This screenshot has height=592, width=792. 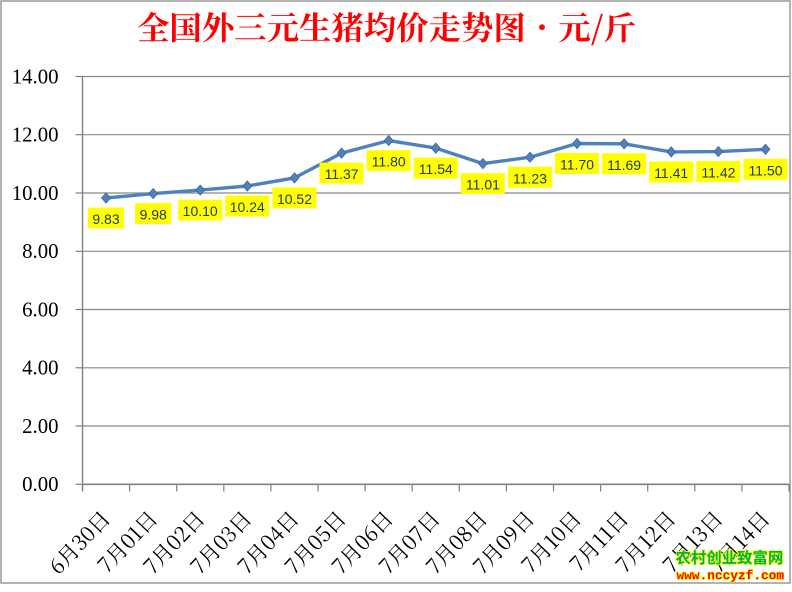 What do you see at coordinates (40, 251) in the screenshot?
I see `svg-text: 8.00` at bounding box center [40, 251].